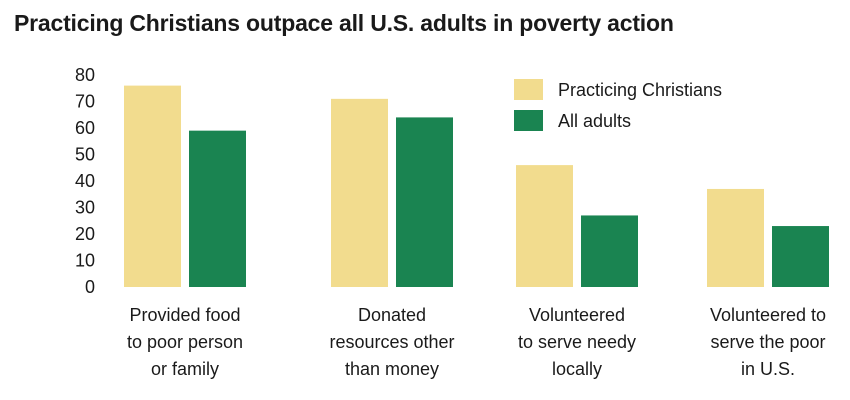 Image resolution: width=850 pixels, height=400 pixels. I want to click on legend-swatch-all-adults, so click(528, 120).